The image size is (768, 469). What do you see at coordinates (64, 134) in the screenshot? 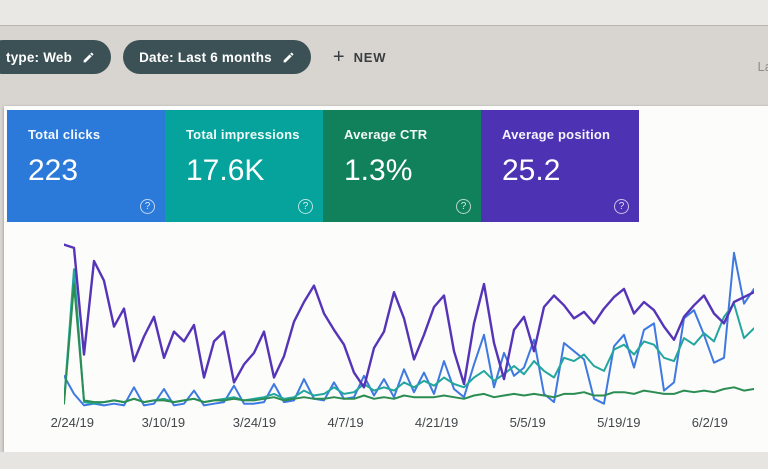
I see `metric-card-label: Total clicks` at bounding box center [64, 134].